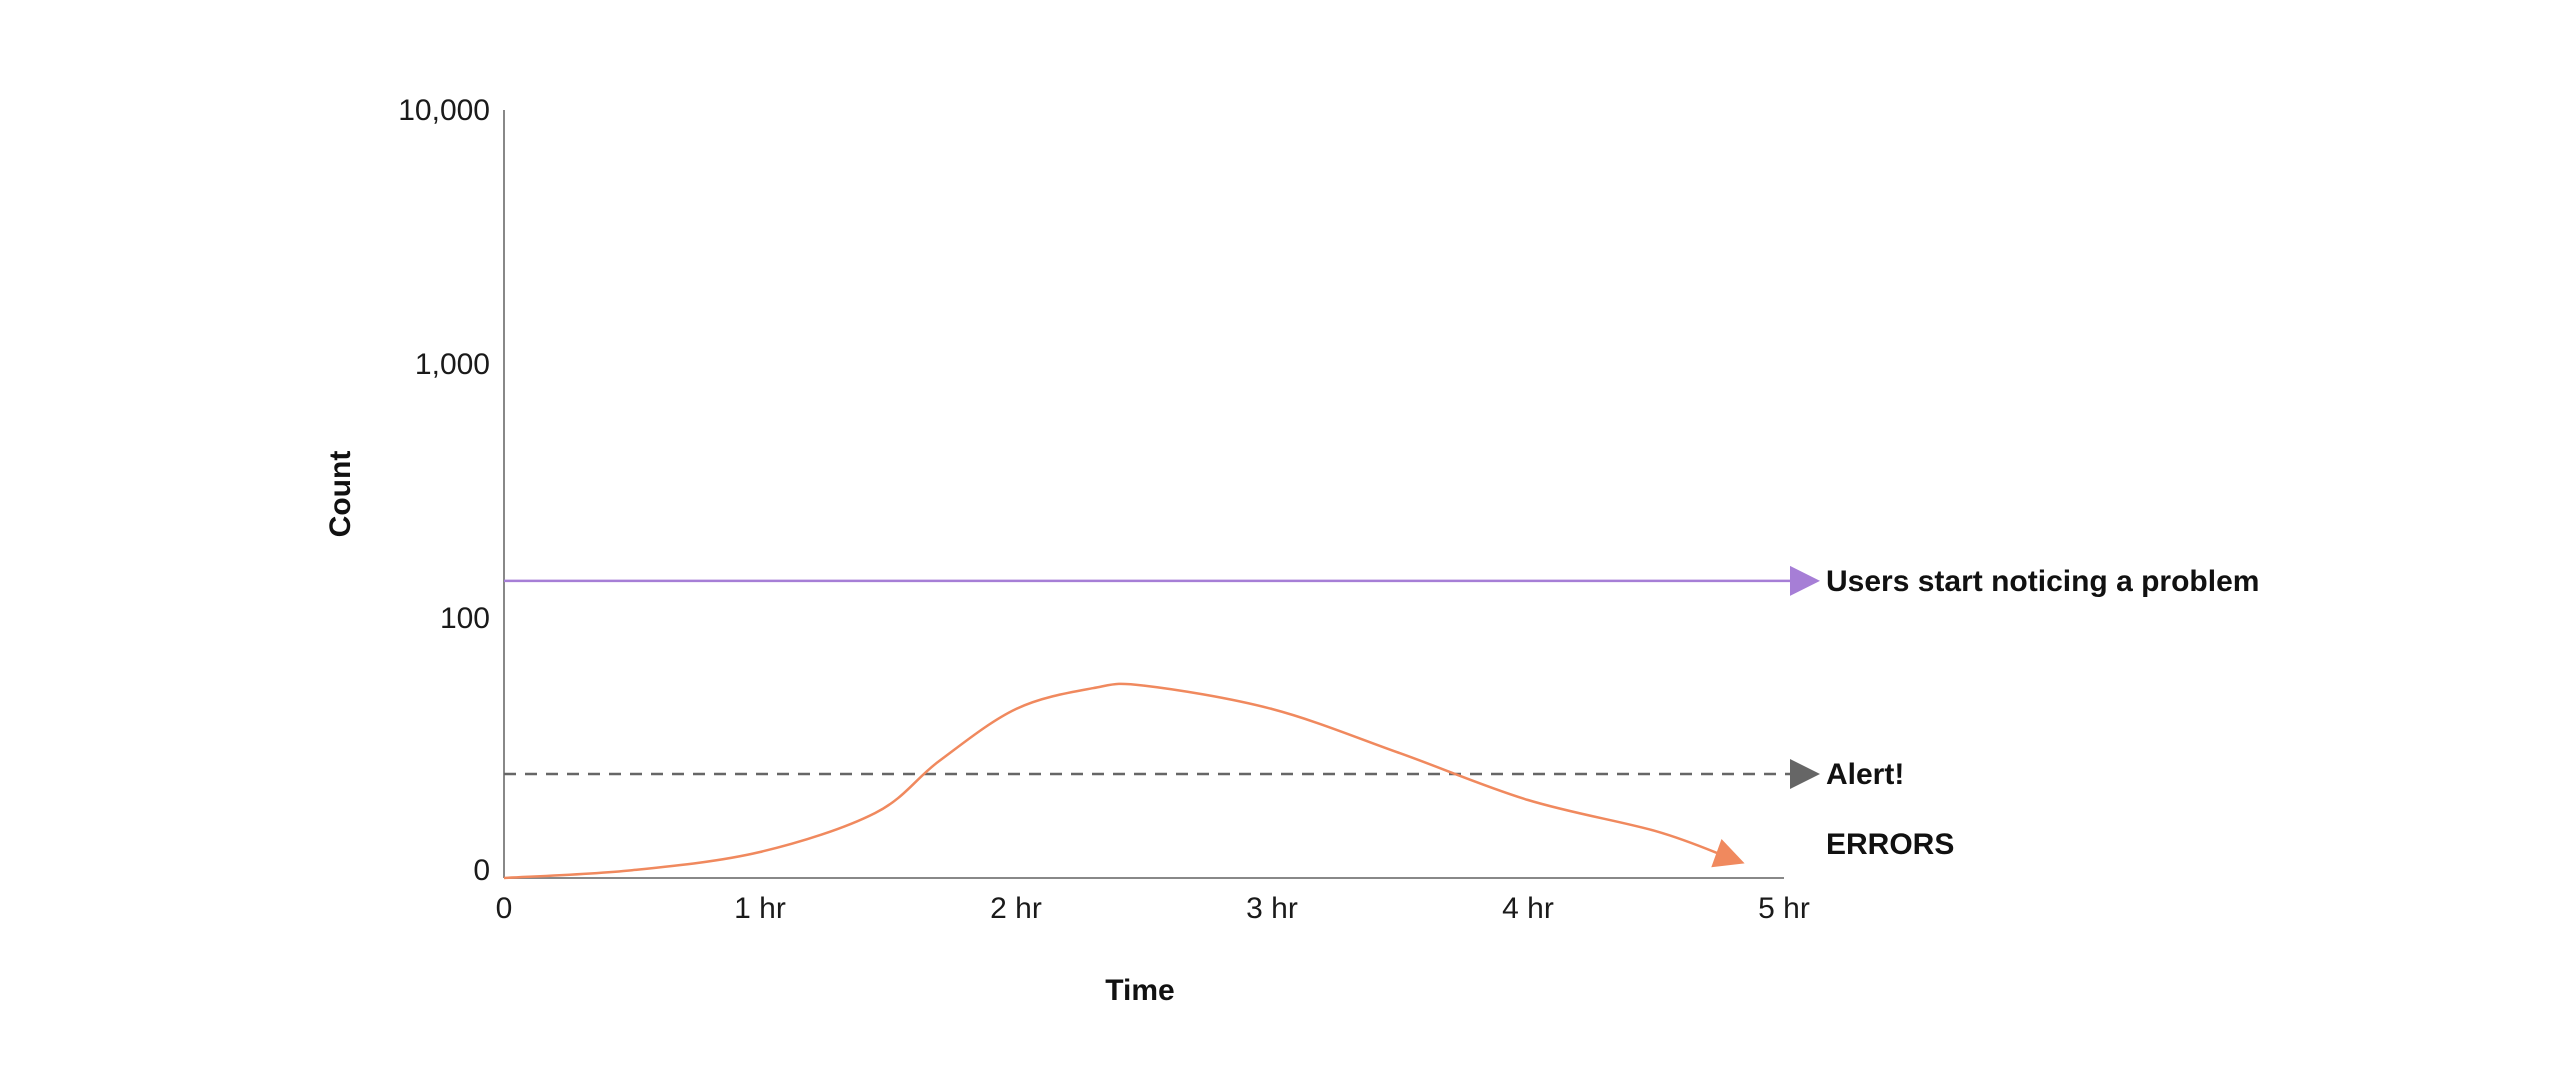  Describe the element at coordinates (1784, 908) in the screenshot. I see `x-tick-label: 5 hr` at that location.